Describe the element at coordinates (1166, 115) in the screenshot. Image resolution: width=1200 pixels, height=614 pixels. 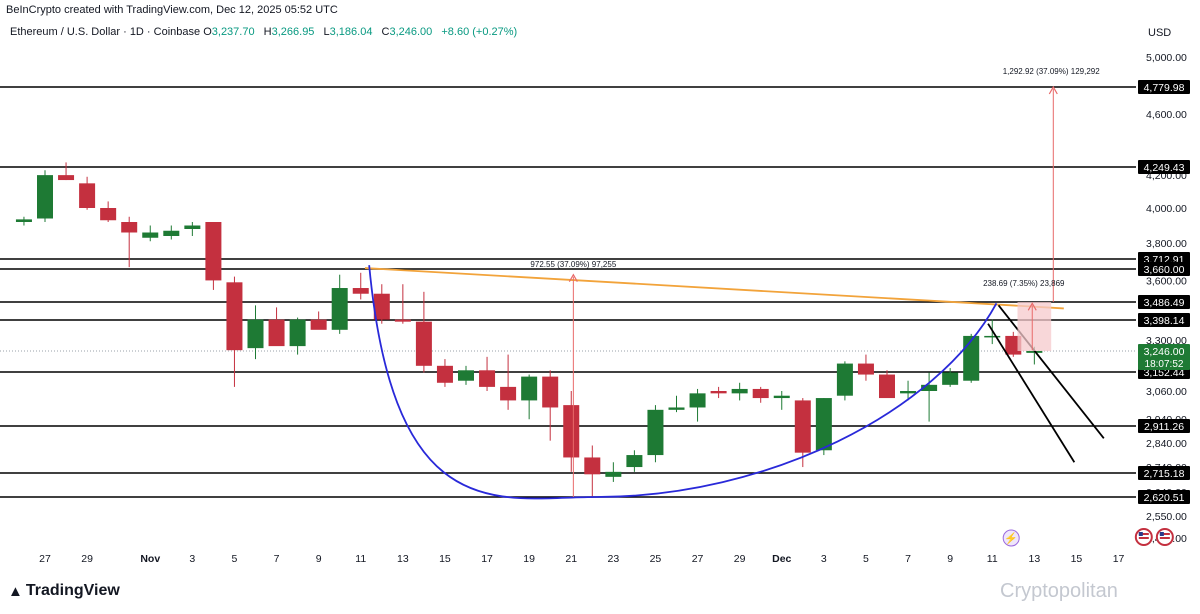
I see `y-tick-label: 4,600.00` at that location.